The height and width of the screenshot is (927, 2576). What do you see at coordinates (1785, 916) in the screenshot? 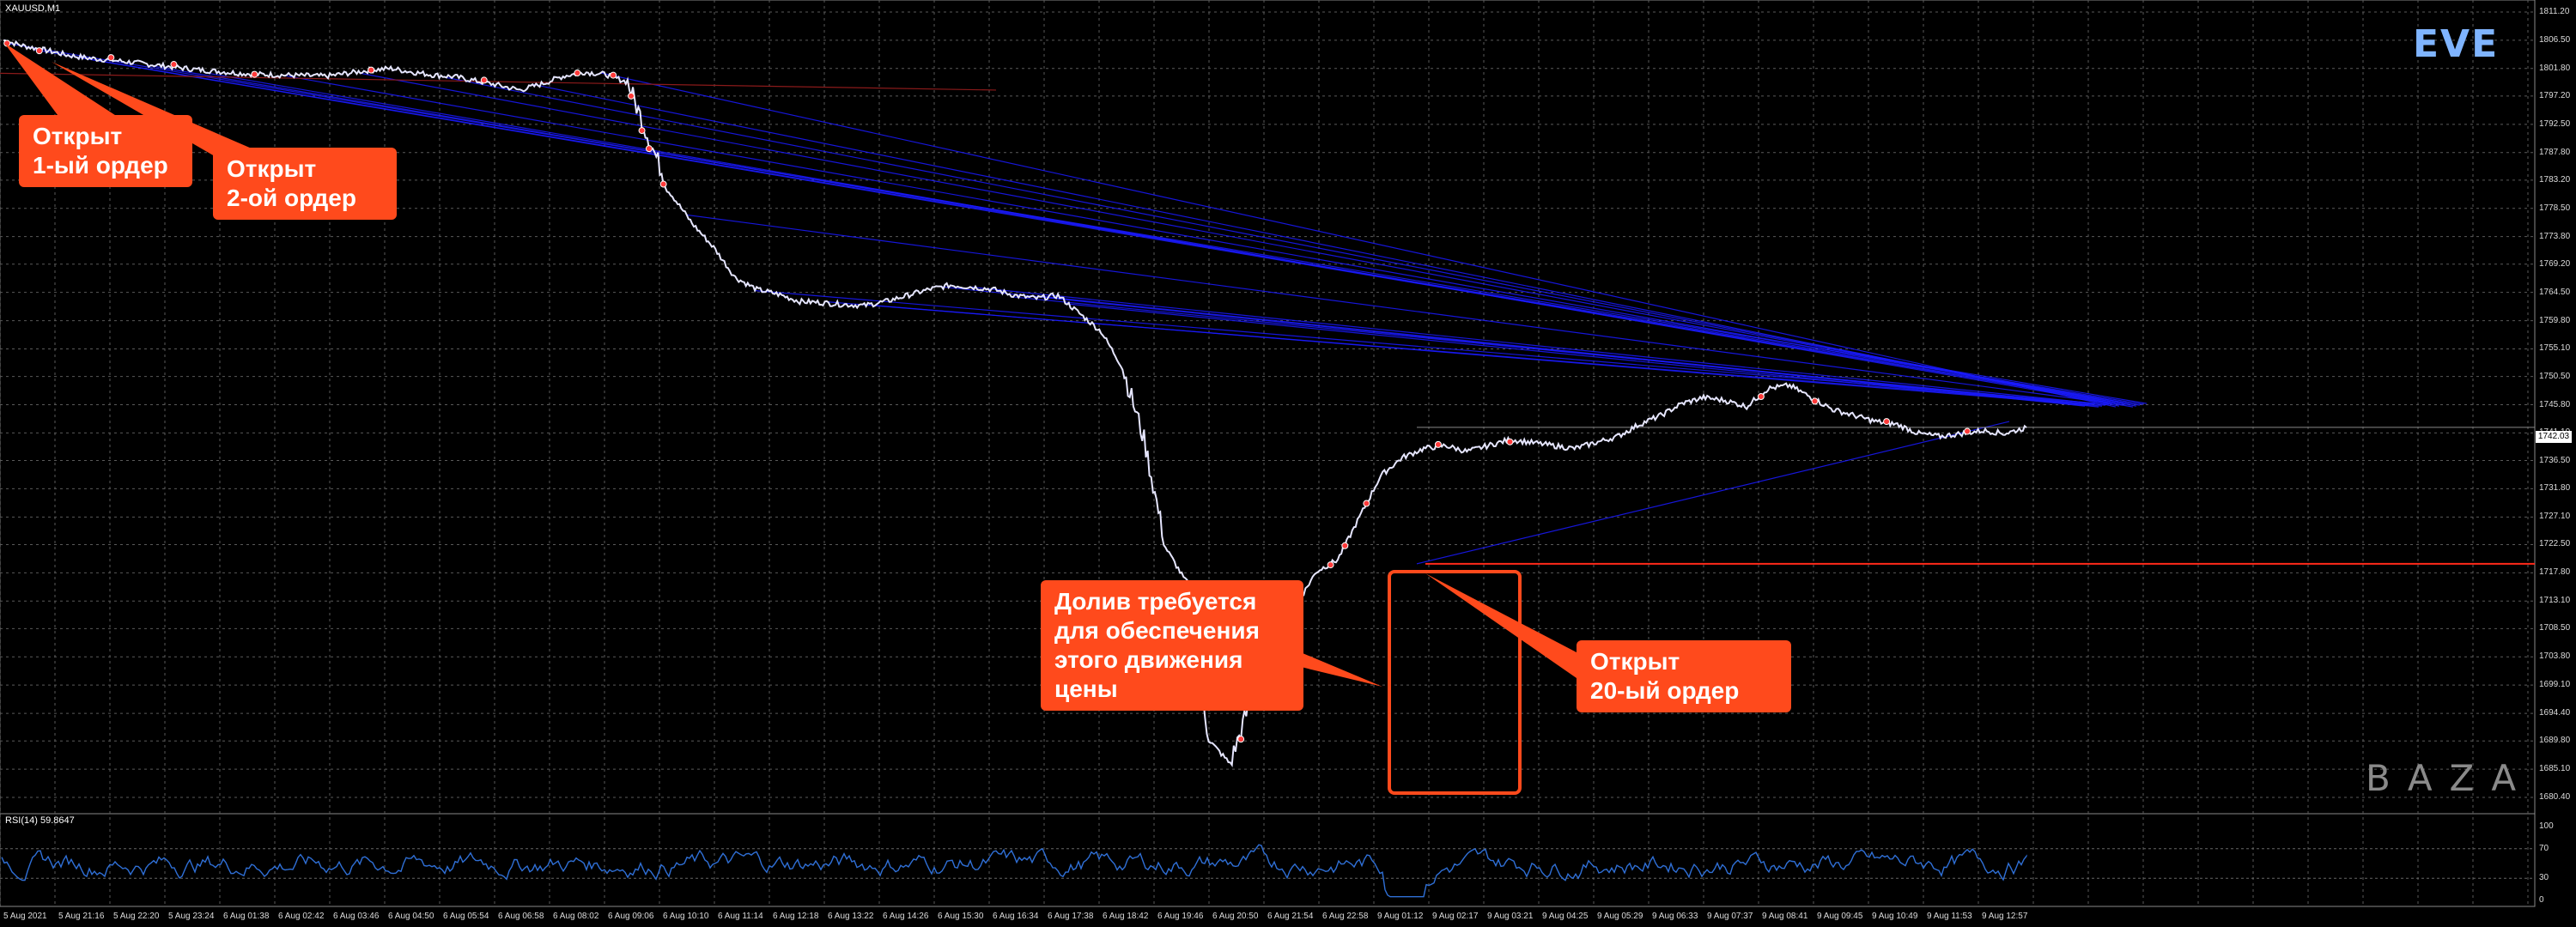
I see `time-tick-label: 9 Aug 08:41` at bounding box center [1785, 916].